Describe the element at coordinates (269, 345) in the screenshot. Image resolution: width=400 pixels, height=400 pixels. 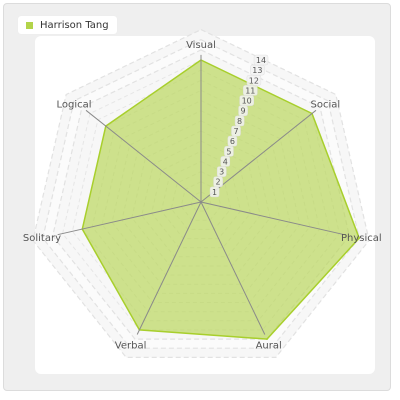
I see `axis-label-aural: Aural` at that location.